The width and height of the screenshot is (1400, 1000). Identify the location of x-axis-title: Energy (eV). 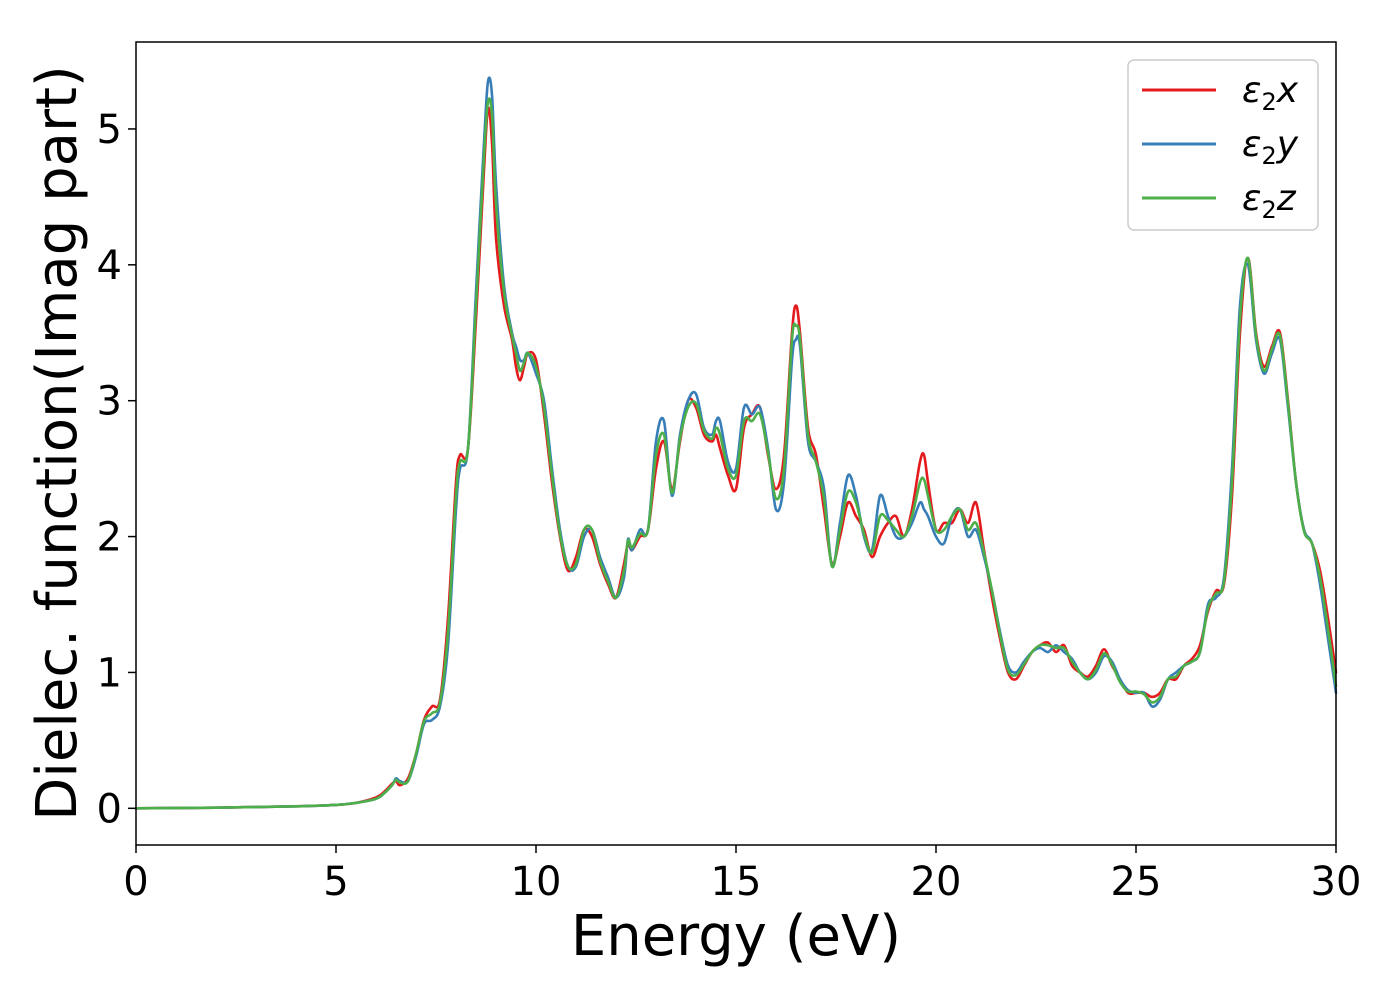
(736, 936).